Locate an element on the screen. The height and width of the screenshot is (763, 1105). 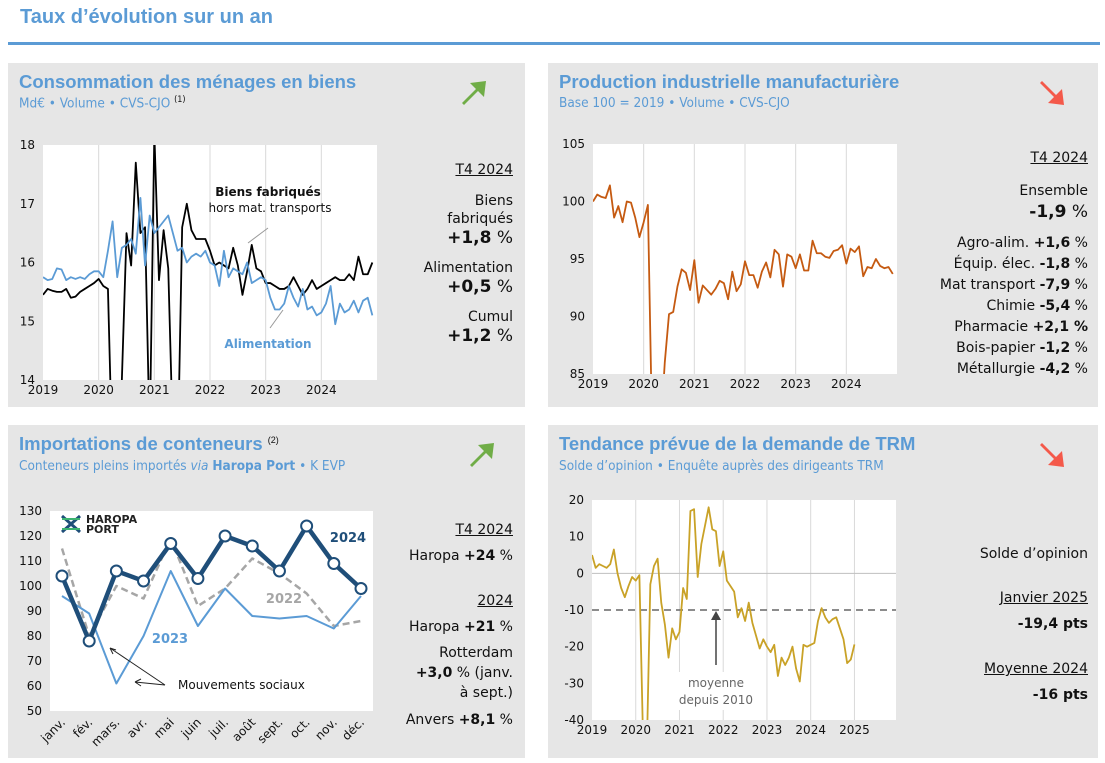
stat-label: Chimie is located at coordinates (1013, 306).